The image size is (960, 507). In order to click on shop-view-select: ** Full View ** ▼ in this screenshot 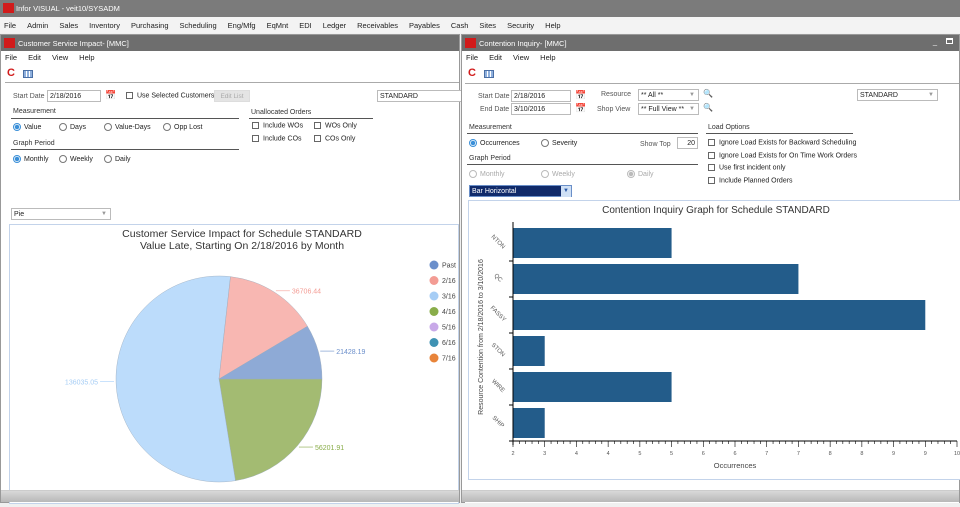, I will do `click(668, 109)`.